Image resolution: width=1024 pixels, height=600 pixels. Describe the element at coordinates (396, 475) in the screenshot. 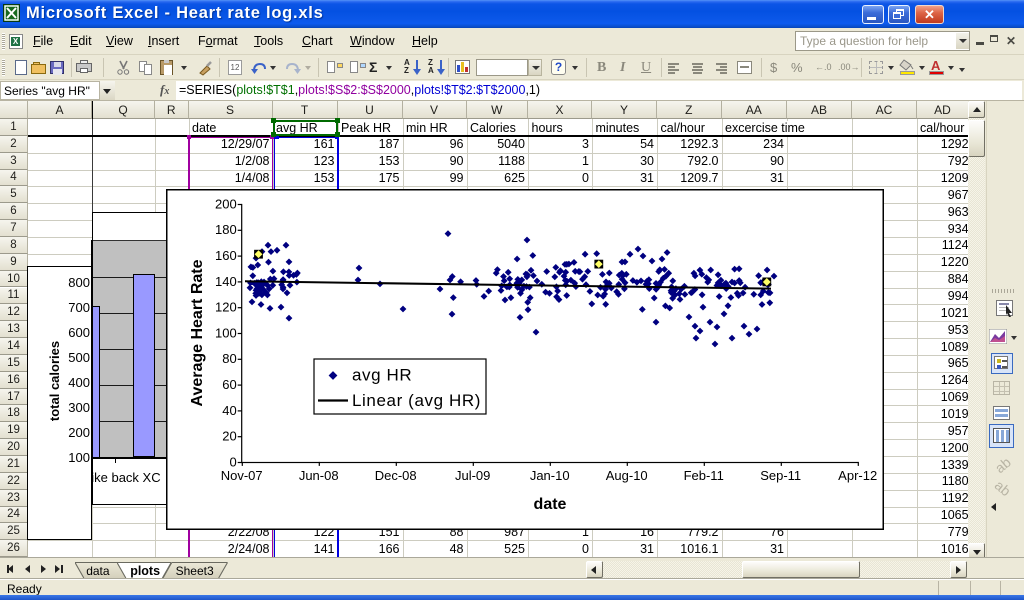

I see `svg-text: Dec-08` at that location.